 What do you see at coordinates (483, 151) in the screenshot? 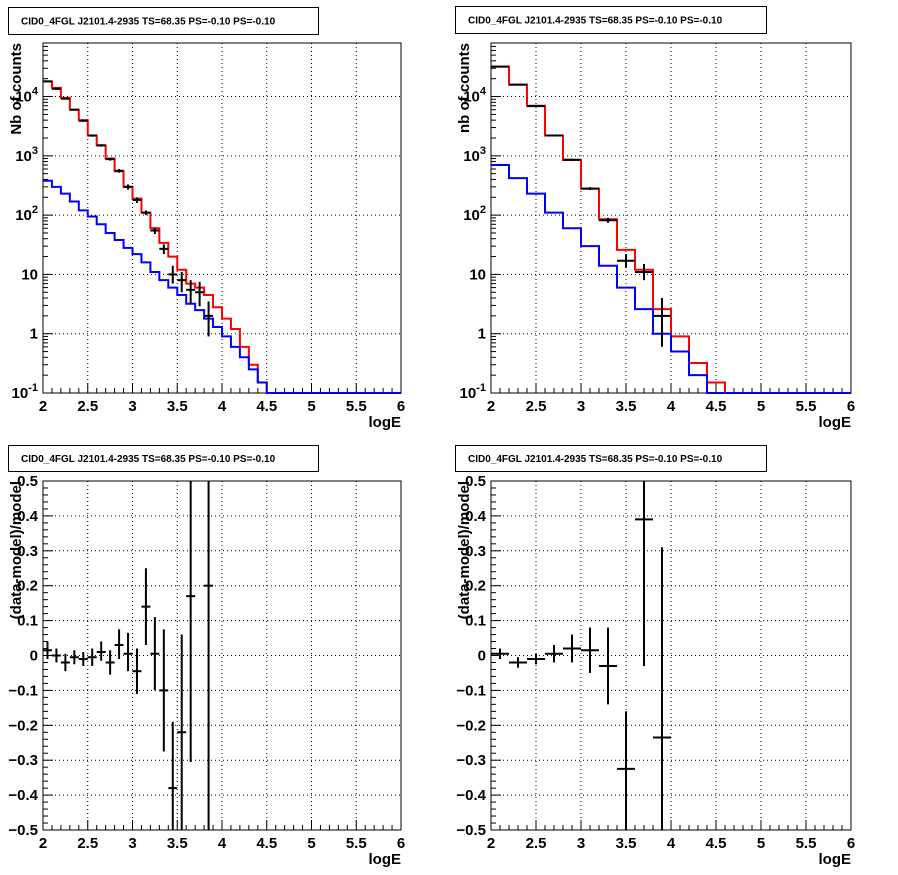
I see `tick-exponent: 3` at bounding box center [483, 151].